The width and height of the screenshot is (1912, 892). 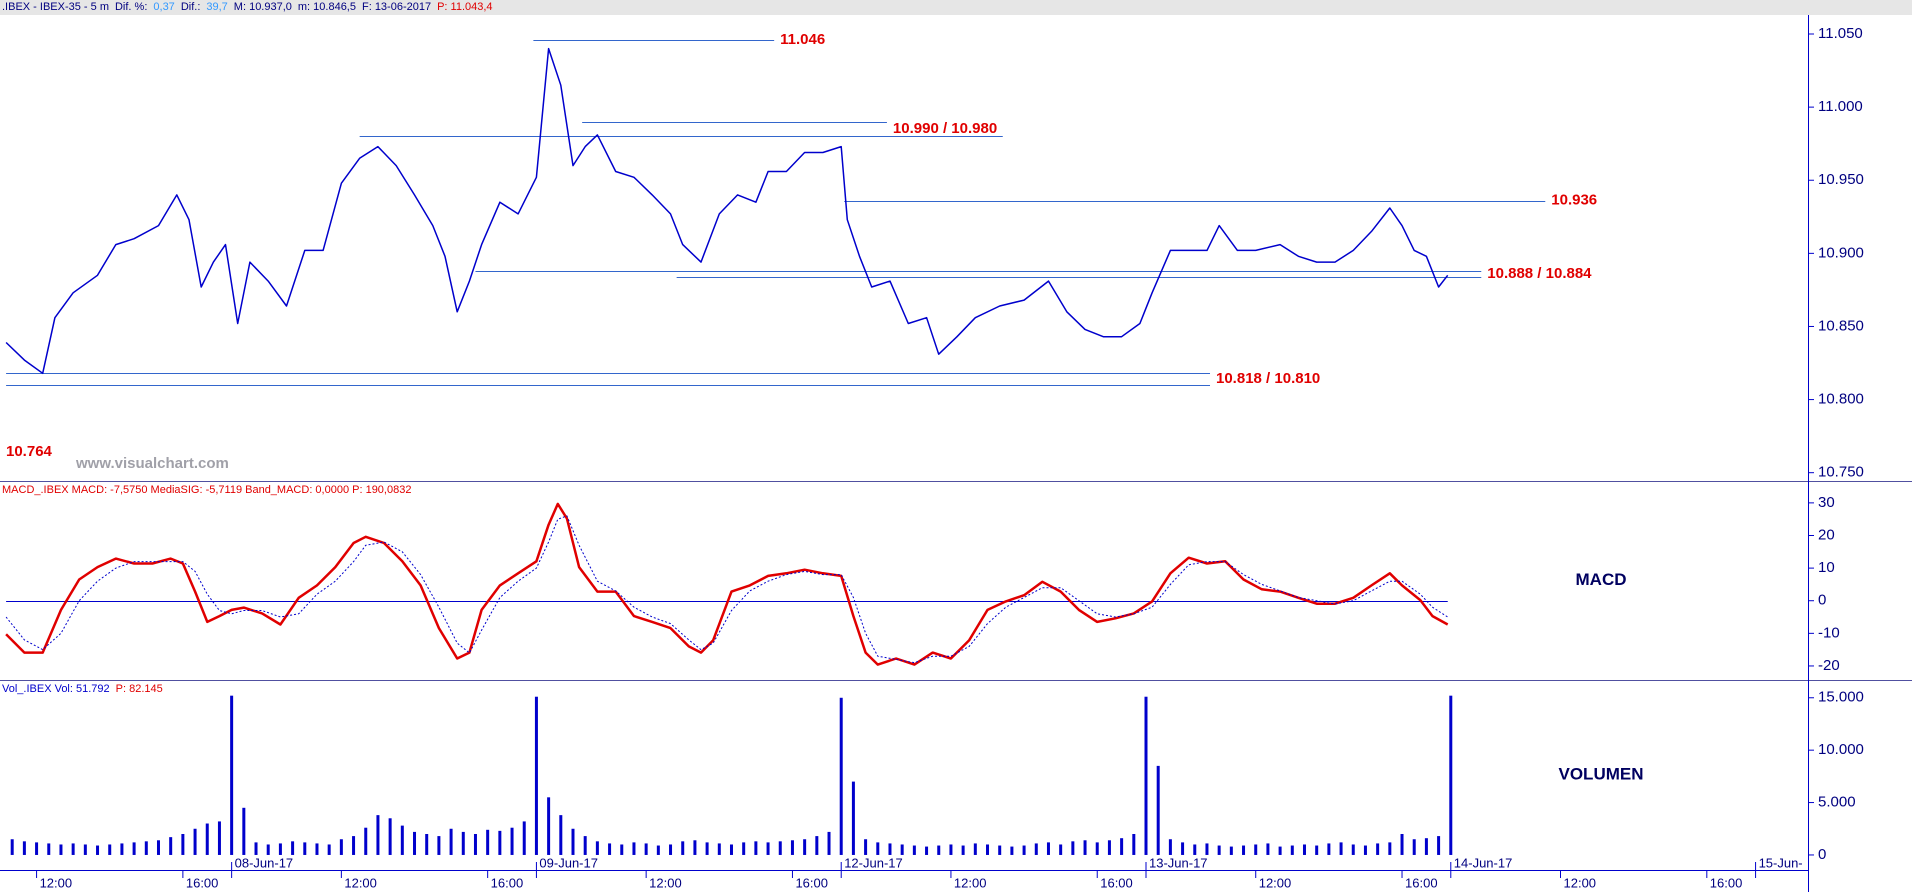 What do you see at coordinates (55, 7) in the screenshot?
I see `header-text: .IBEX - IBEX-35 - 5 m` at bounding box center [55, 7].